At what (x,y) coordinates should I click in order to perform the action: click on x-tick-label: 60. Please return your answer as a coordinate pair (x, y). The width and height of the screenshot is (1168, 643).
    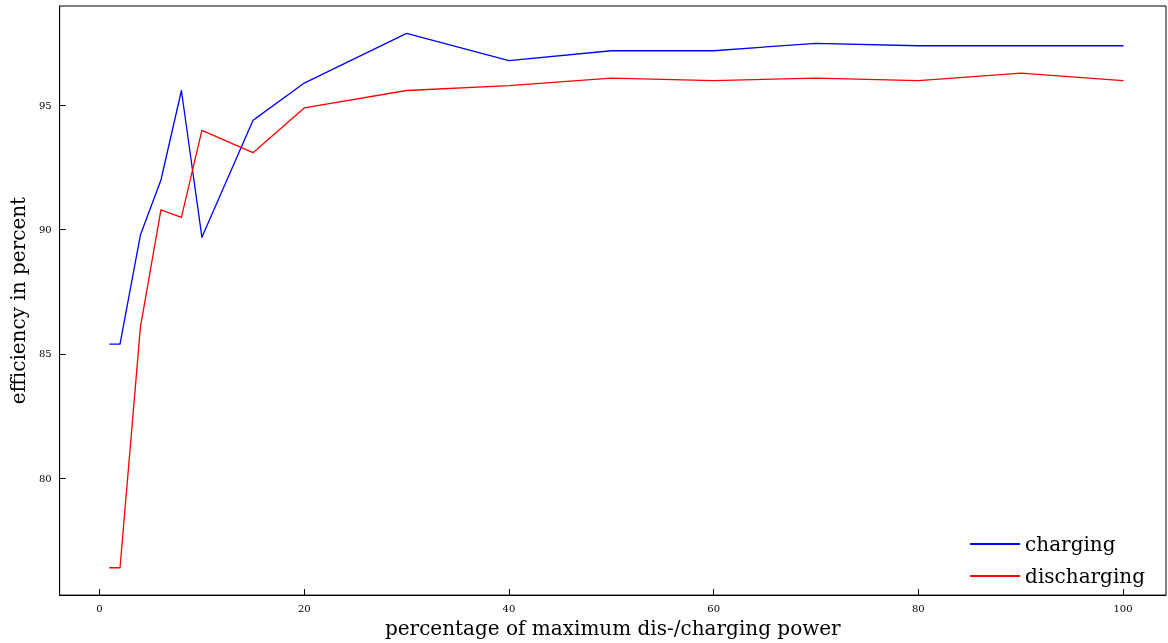
    Looking at the image, I should click on (713, 608).